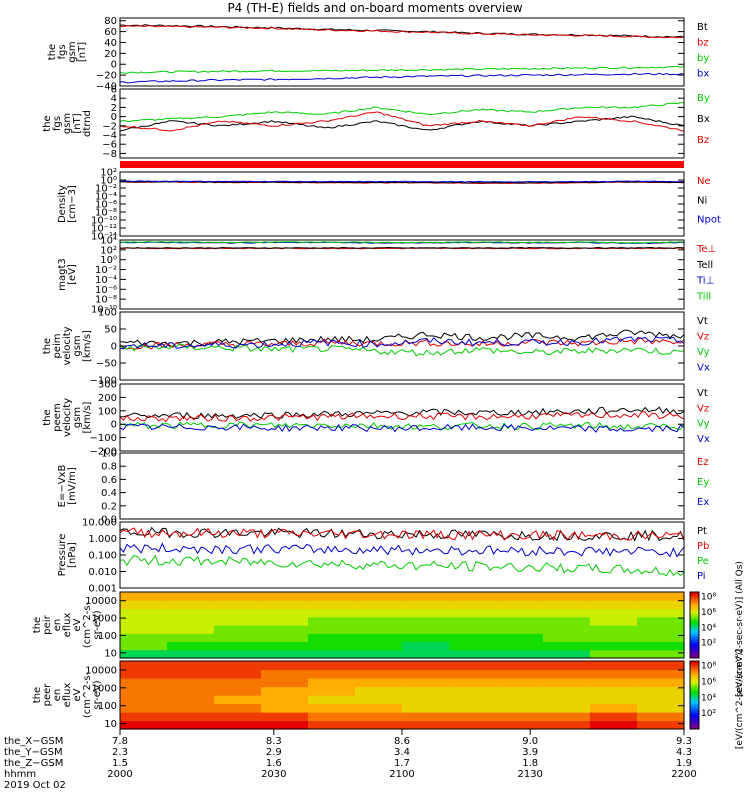 This screenshot has height=800, width=750. Describe the element at coordinates (683, 774) in the screenshot. I see `x-tick-label: 2200` at that location.